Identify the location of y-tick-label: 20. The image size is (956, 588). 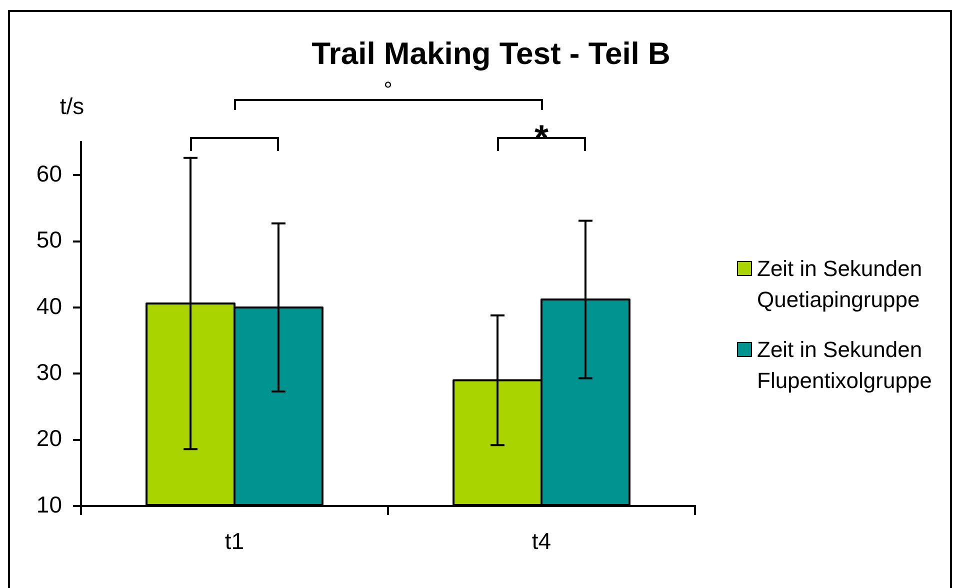
(49, 438).